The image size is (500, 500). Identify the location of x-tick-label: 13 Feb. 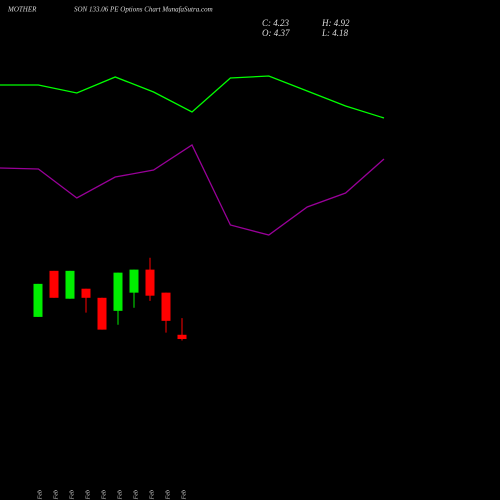
(72, 495).